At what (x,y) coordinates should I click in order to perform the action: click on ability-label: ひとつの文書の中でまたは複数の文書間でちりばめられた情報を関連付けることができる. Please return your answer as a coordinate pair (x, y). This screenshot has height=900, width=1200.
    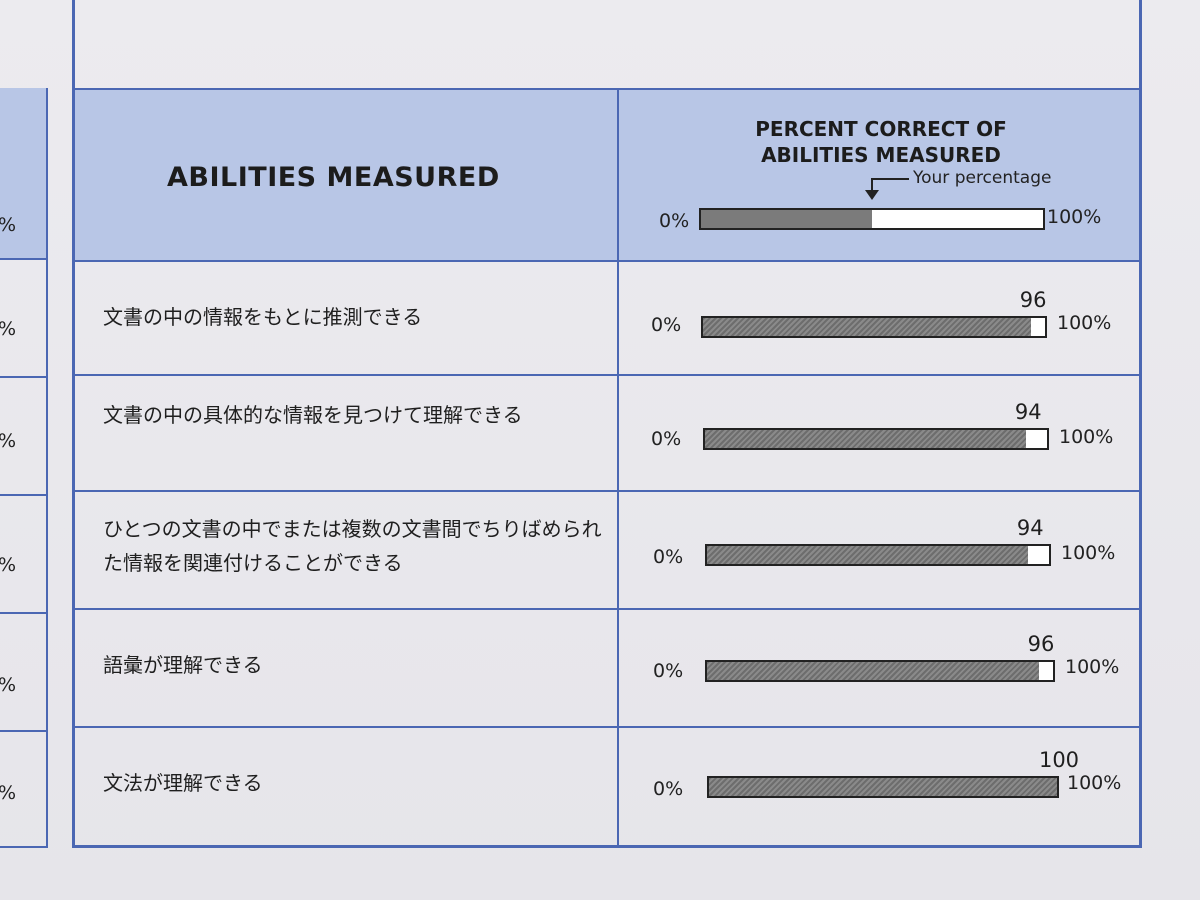
    Looking at the image, I should click on (352, 546).